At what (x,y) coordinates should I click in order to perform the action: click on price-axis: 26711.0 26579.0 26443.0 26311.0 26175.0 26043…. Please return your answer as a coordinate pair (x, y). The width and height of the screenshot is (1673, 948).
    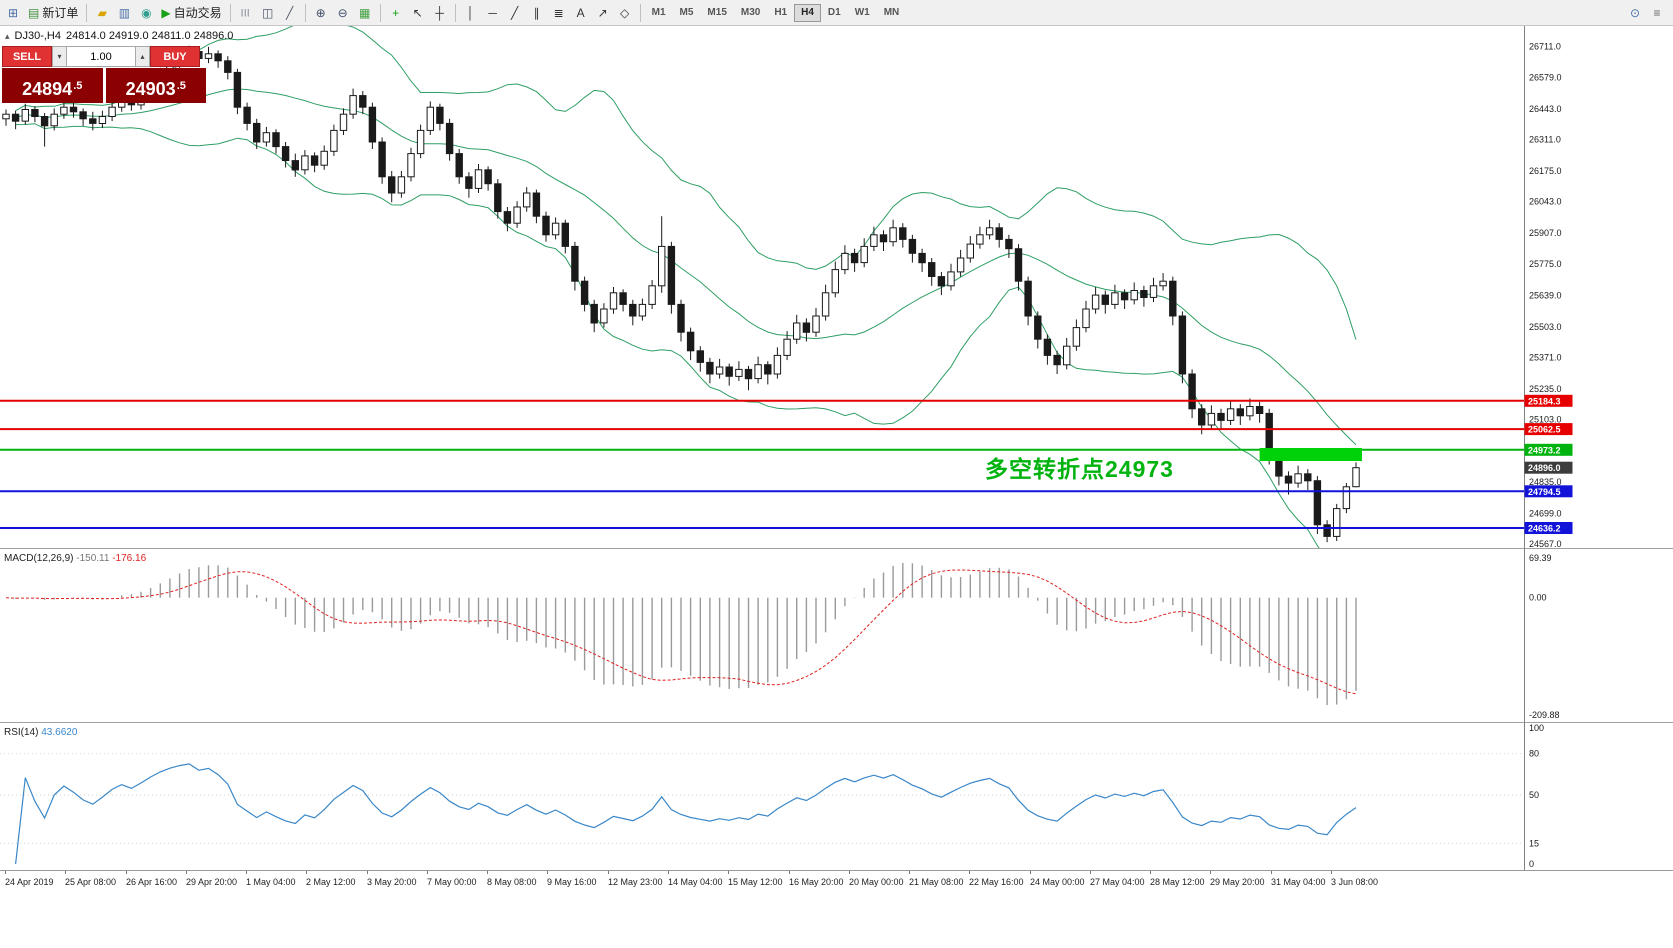
    Looking at the image, I should click on (1543, 287).